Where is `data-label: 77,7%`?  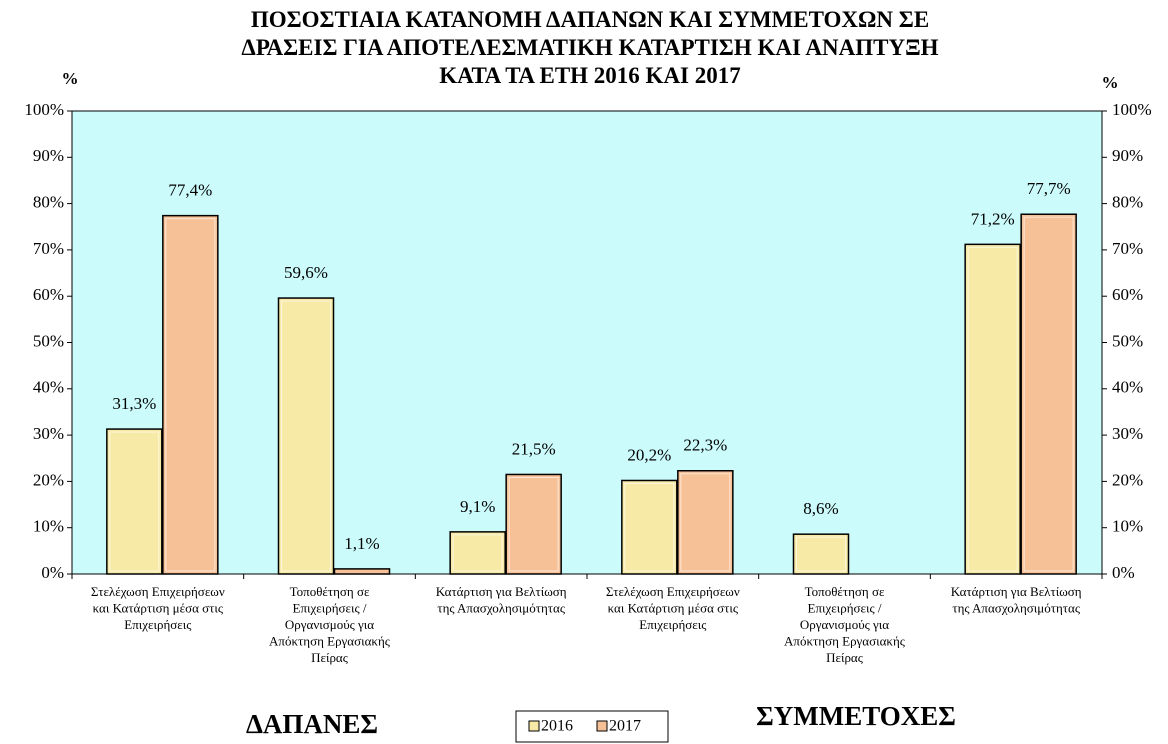 data-label: 77,7% is located at coordinates (1049, 188).